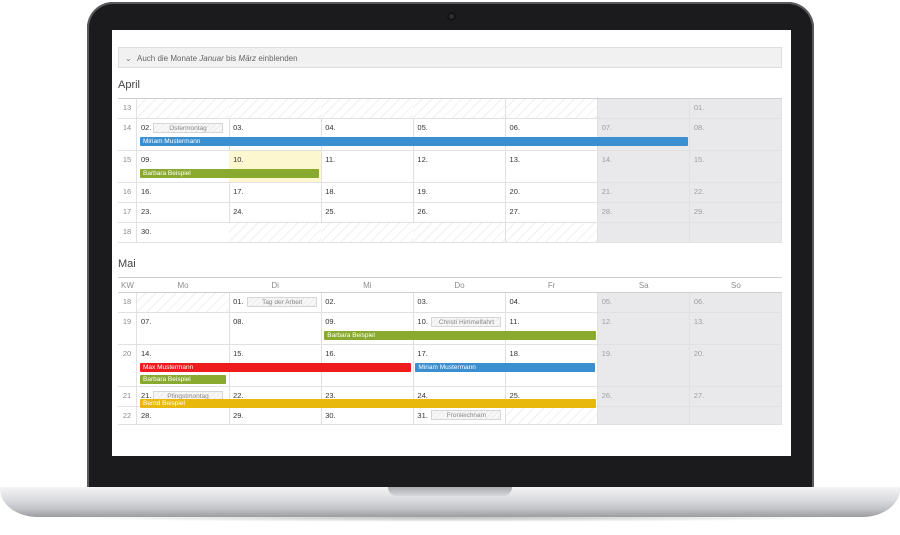 The width and height of the screenshot is (900, 535). Describe the element at coordinates (644, 167) in the screenshot. I see `day-cell: 14.` at that location.